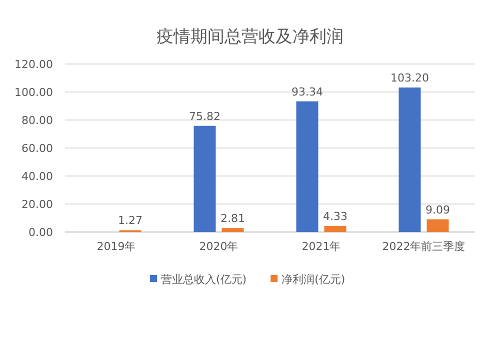  Describe the element at coordinates (218, 246) in the screenshot. I see `x-tick-label: 2020年` at that location.